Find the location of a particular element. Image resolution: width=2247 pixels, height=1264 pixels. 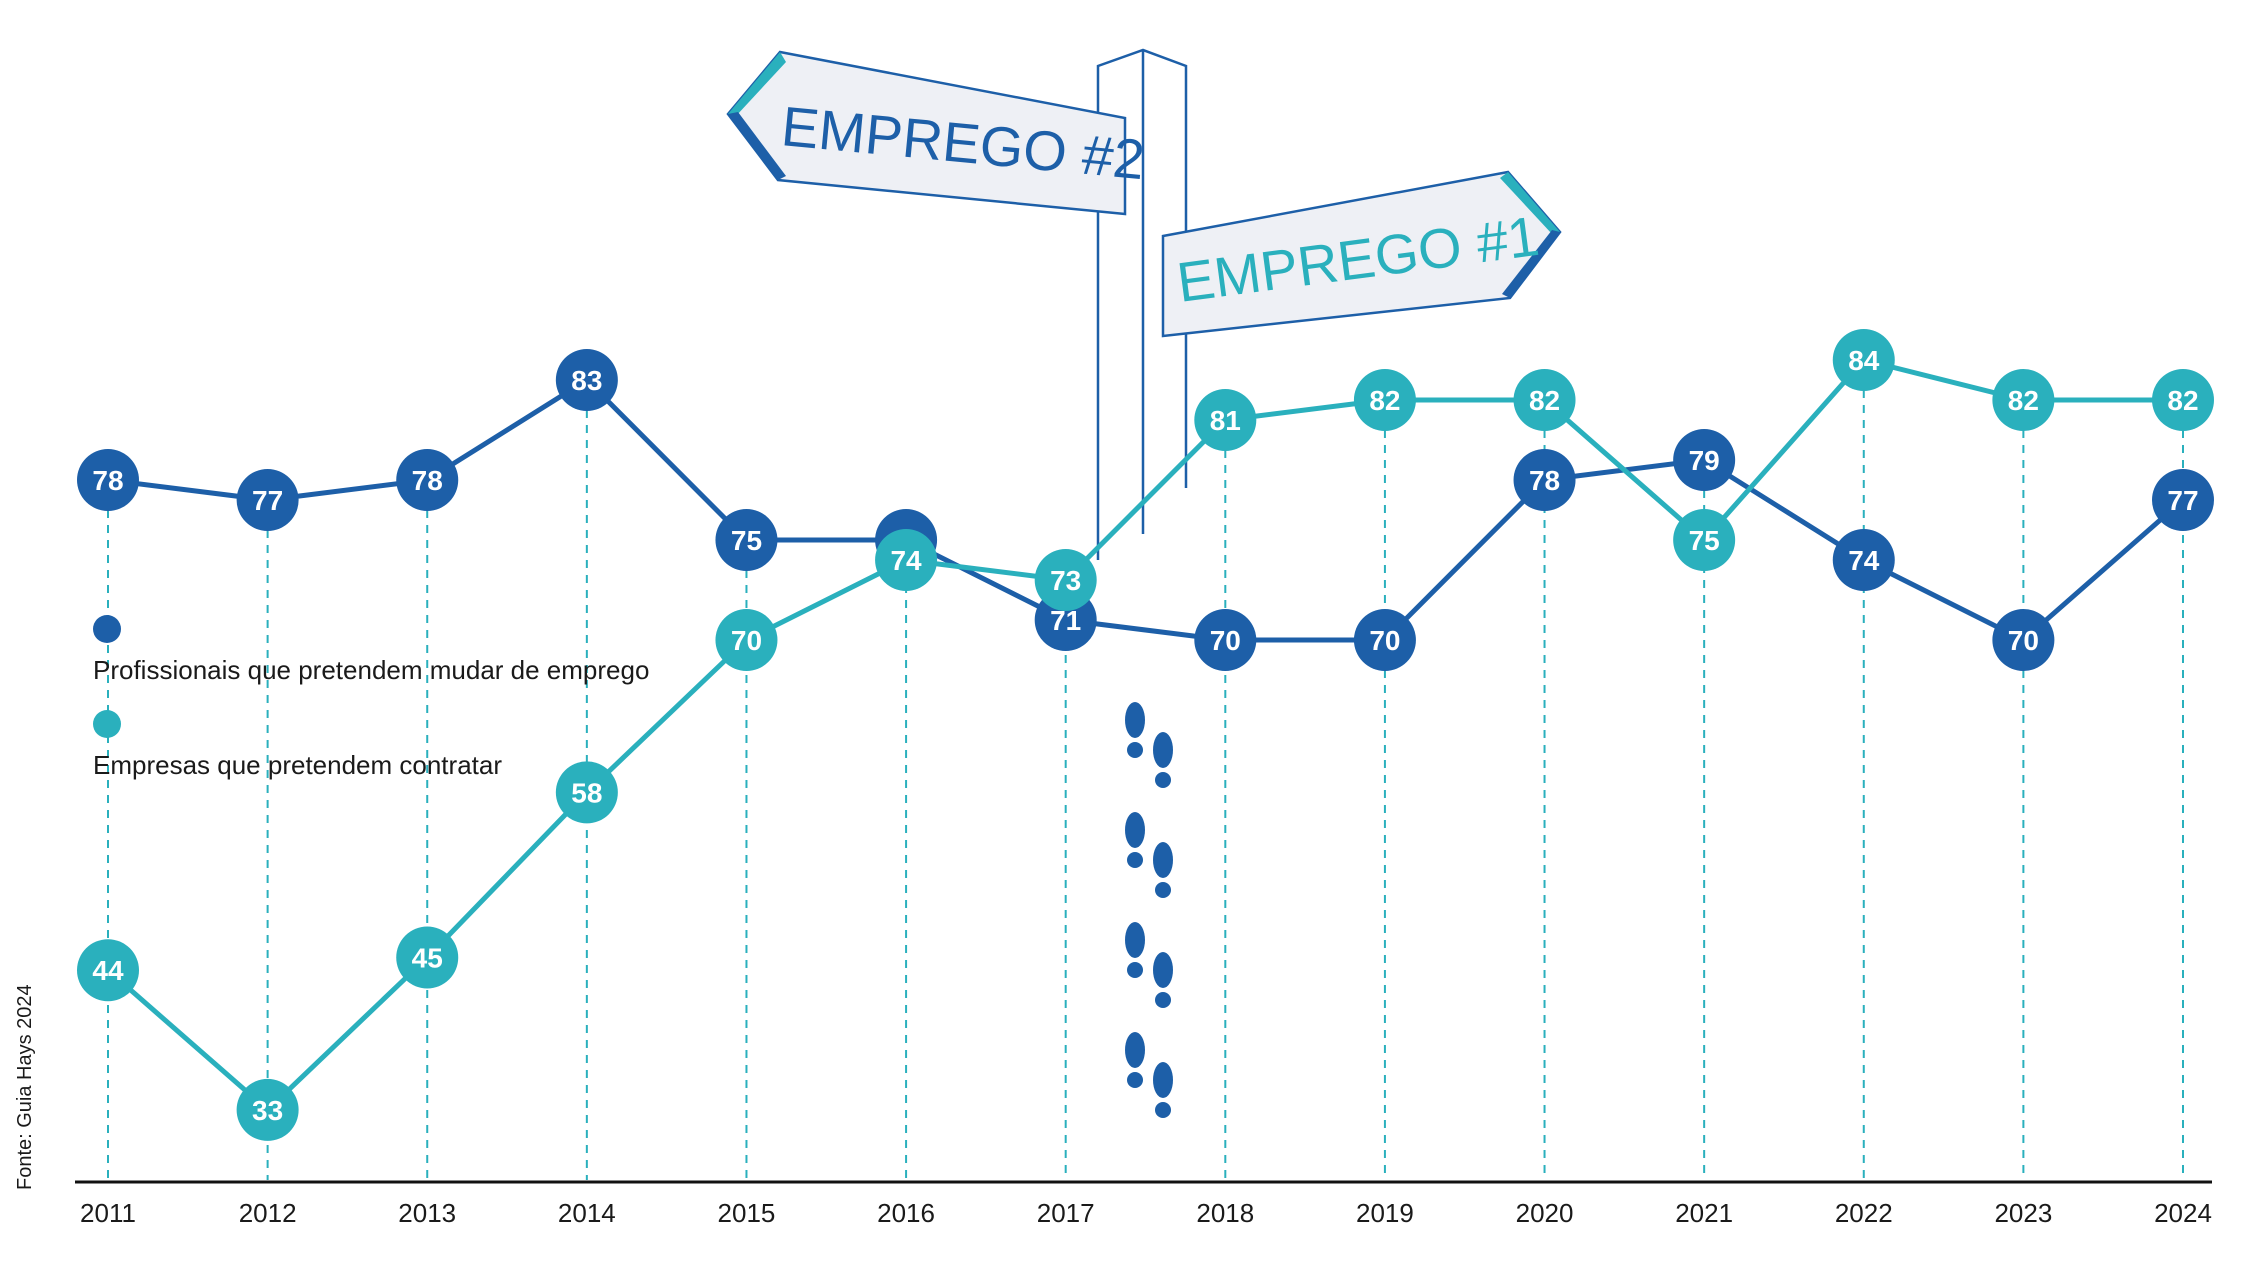

data-label: 79 is located at coordinates (1704, 460).